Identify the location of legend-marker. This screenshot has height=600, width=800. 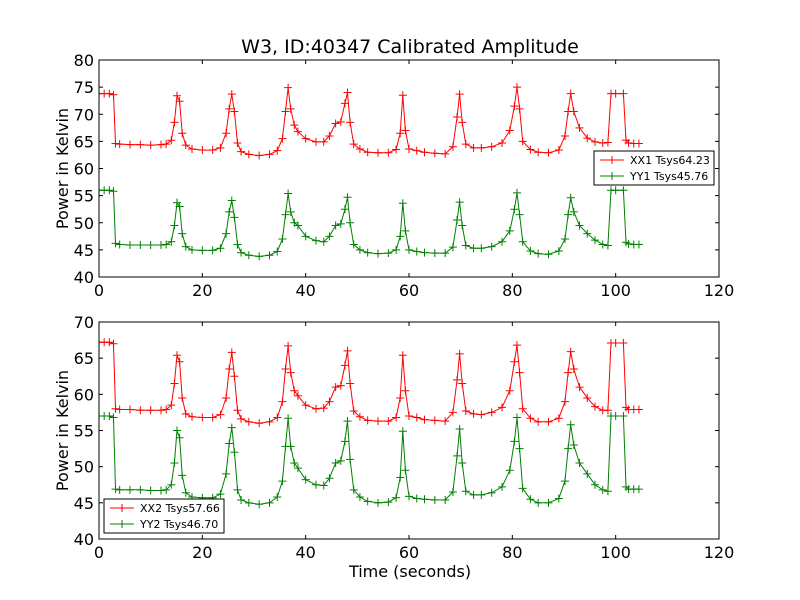
(612, 160).